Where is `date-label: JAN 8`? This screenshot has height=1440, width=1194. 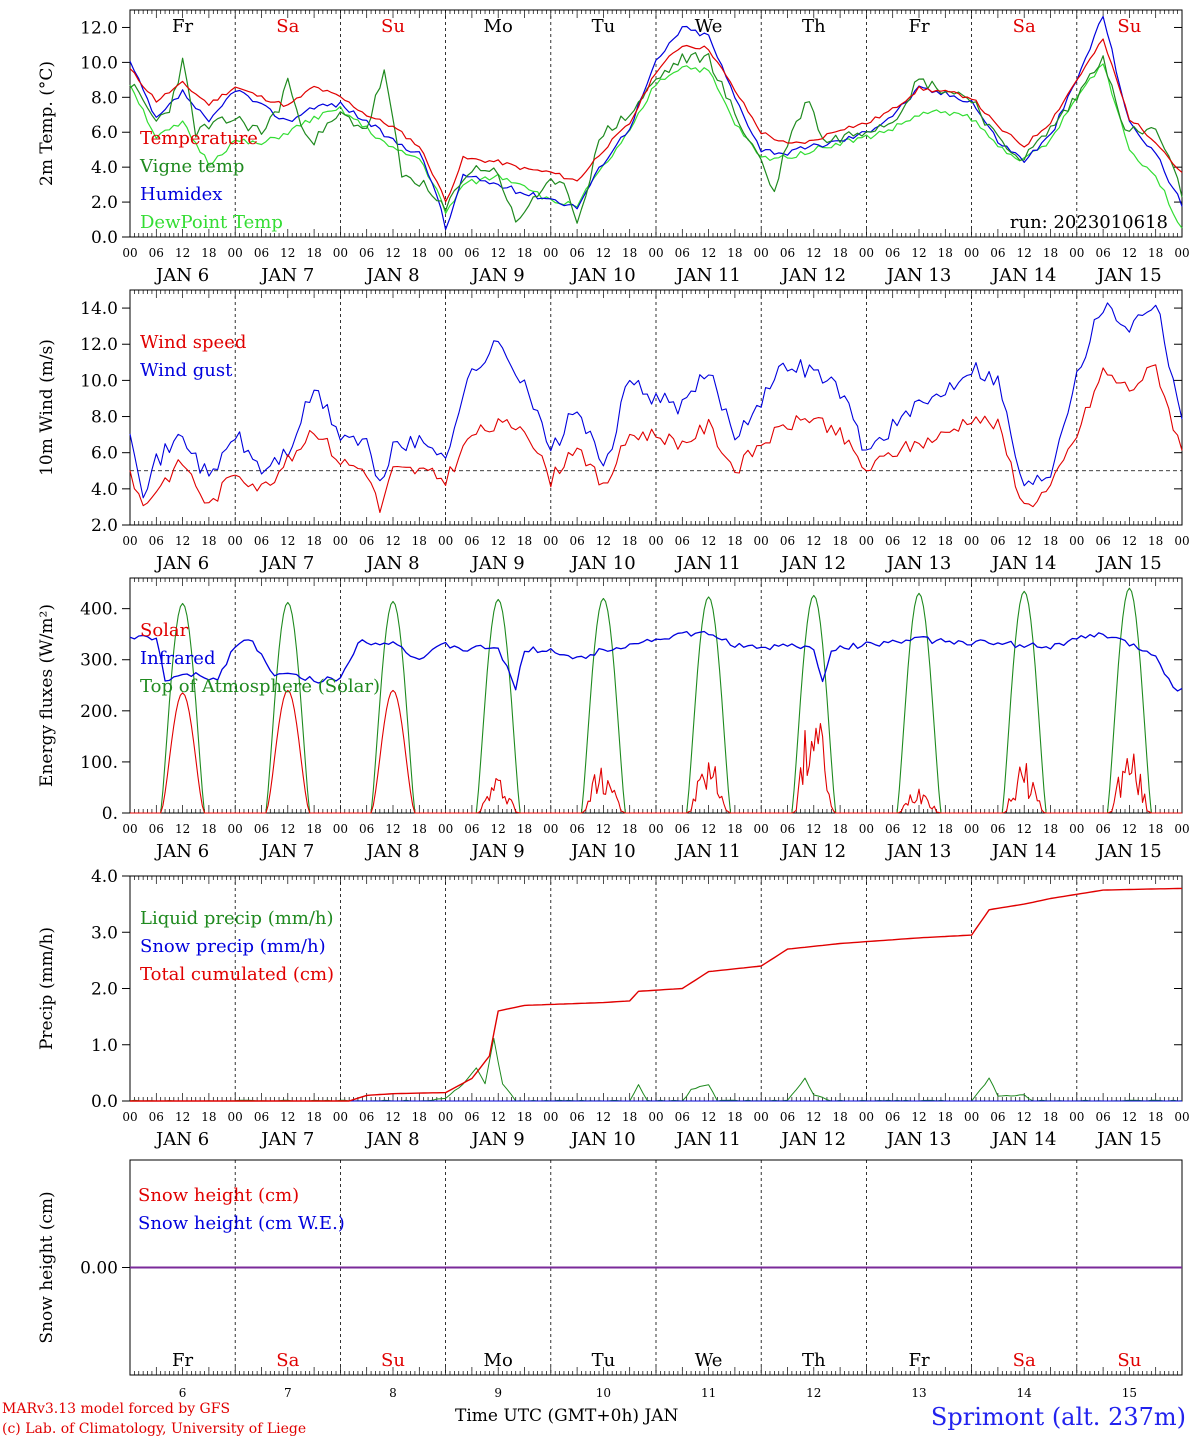
date-label: JAN 8 is located at coordinates (391, 1139).